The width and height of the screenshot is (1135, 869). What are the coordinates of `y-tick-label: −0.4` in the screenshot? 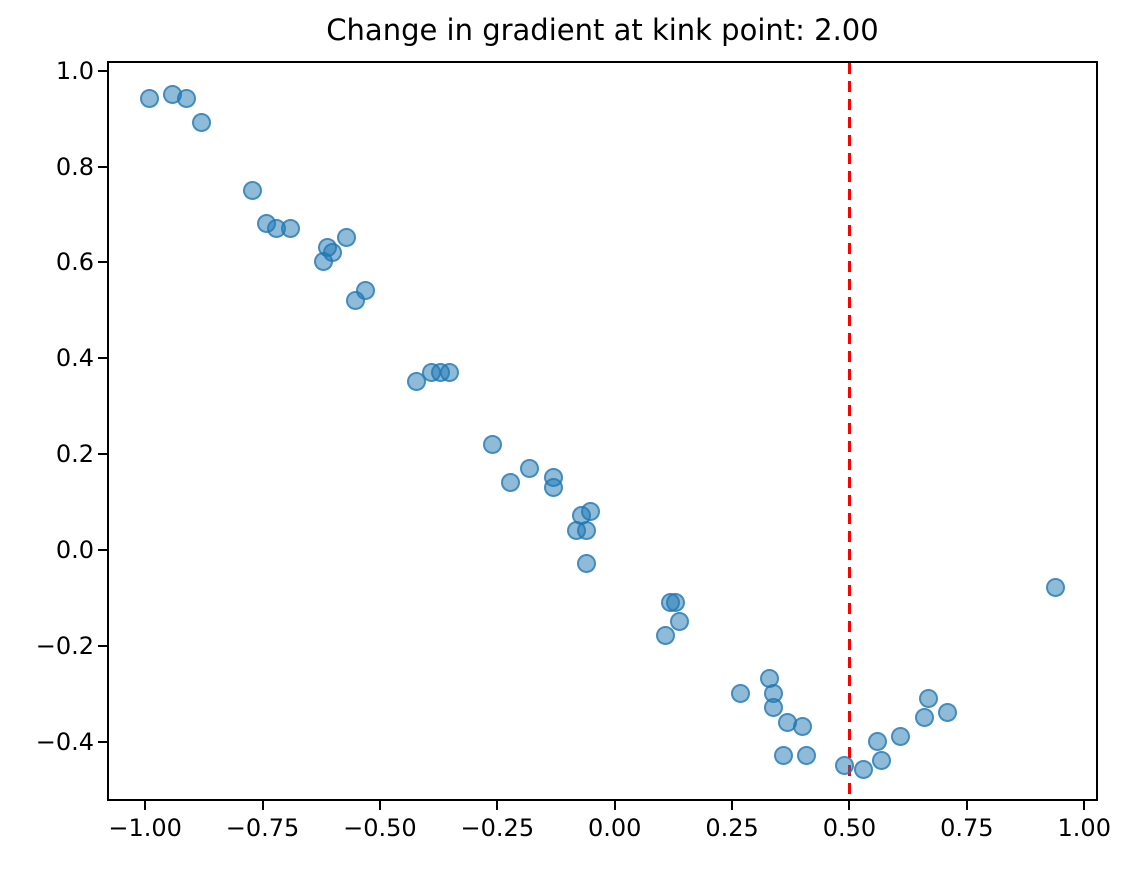 It's located at (64, 741).